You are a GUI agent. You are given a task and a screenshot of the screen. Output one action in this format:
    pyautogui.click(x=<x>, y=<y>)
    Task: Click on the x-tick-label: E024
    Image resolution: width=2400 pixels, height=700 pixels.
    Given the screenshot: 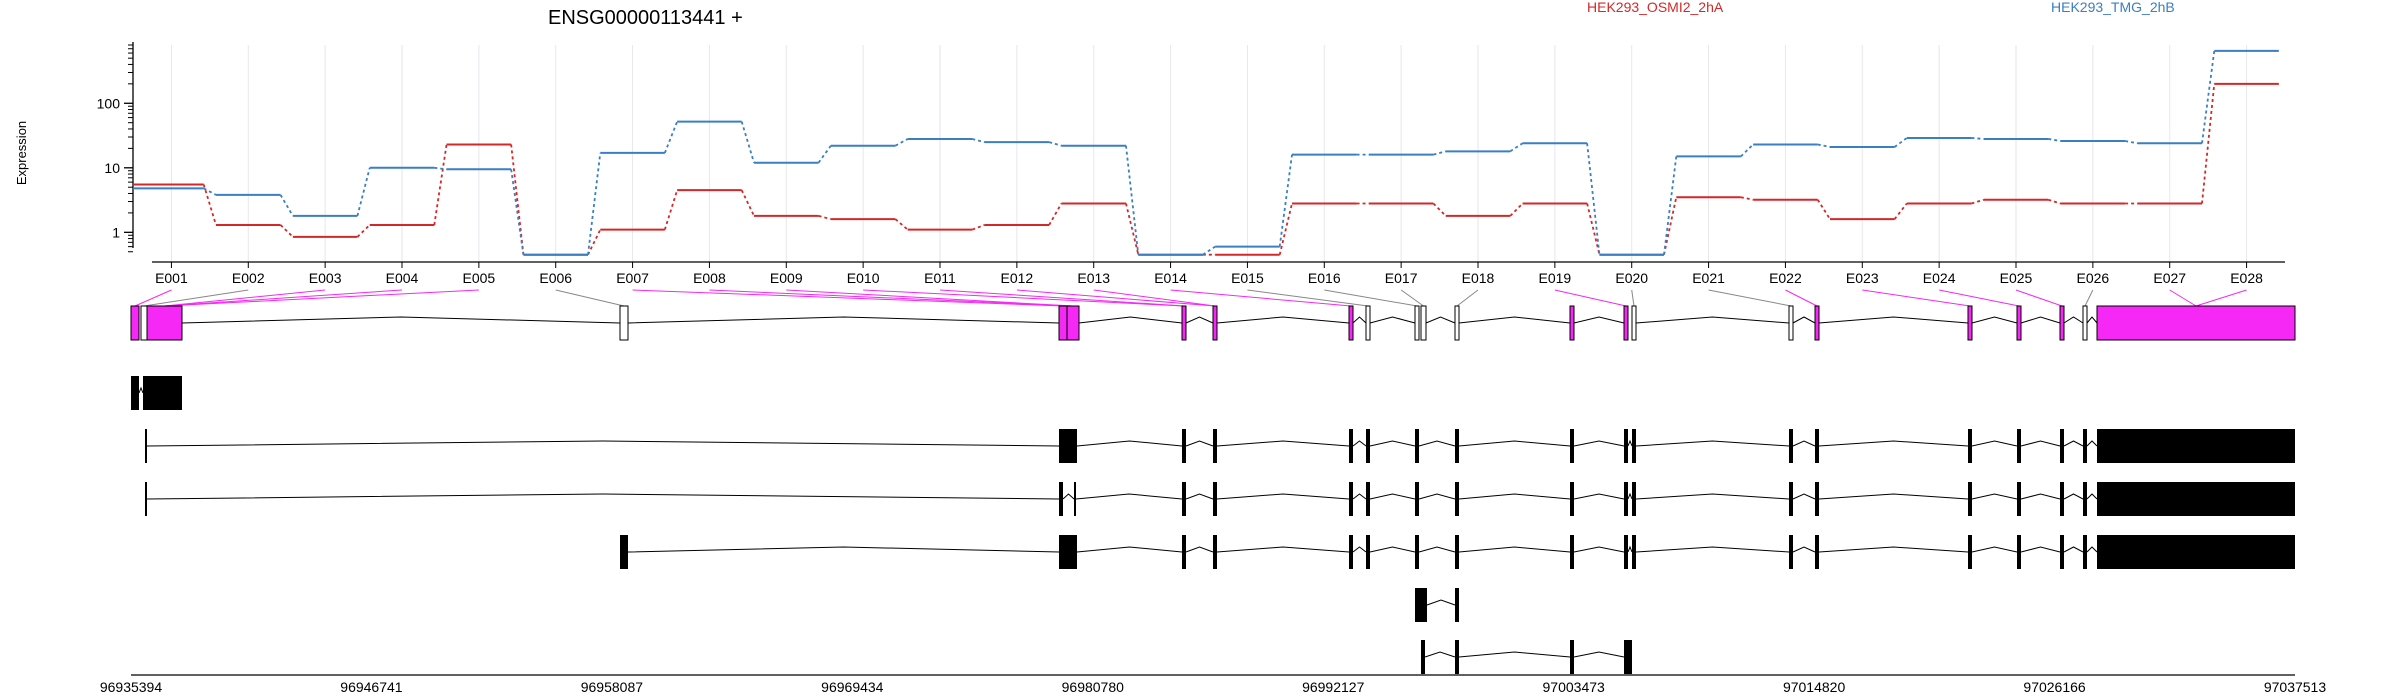 What is the action you would take?
    pyautogui.click(x=1939, y=278)
    